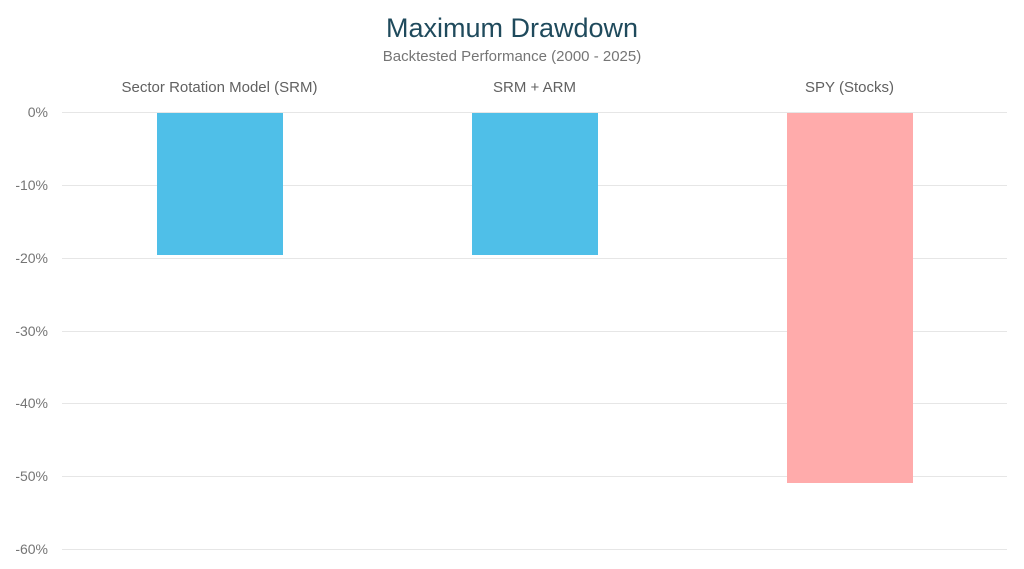  I want to click on y-tick-label: 0%, so click(37, 112).